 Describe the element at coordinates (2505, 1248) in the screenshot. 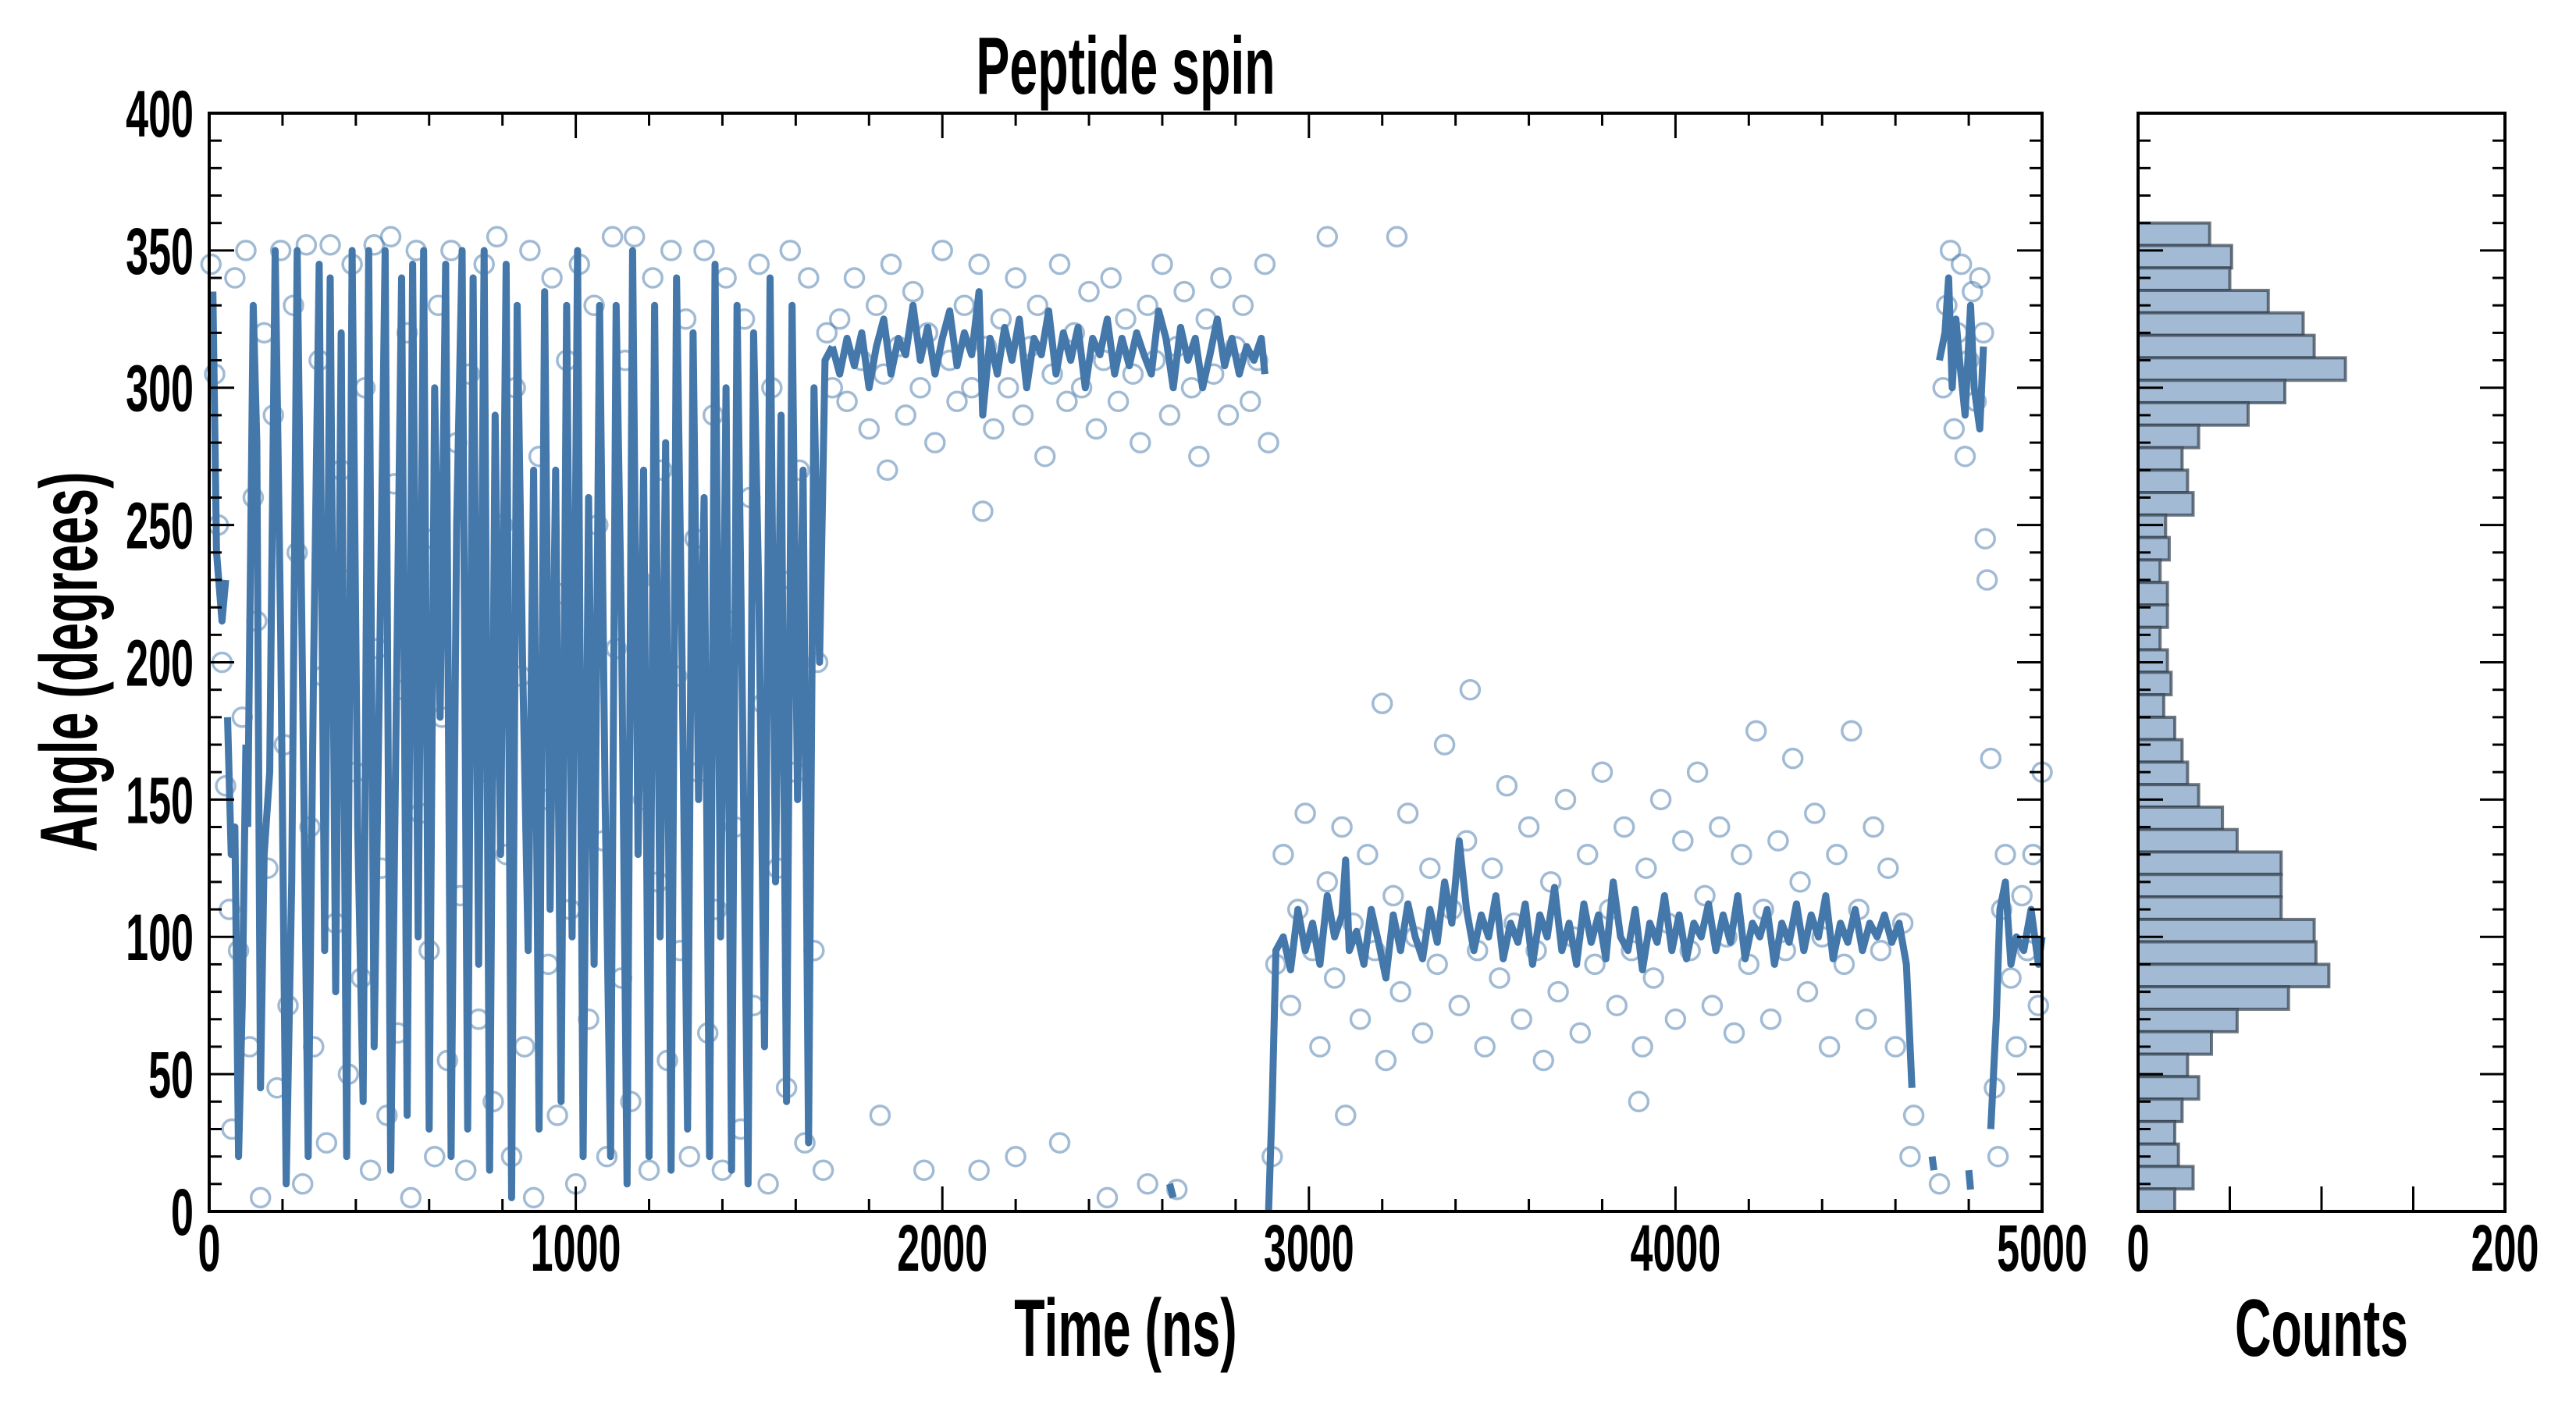

I see `histogram-x-tick-label: 200` at that location.